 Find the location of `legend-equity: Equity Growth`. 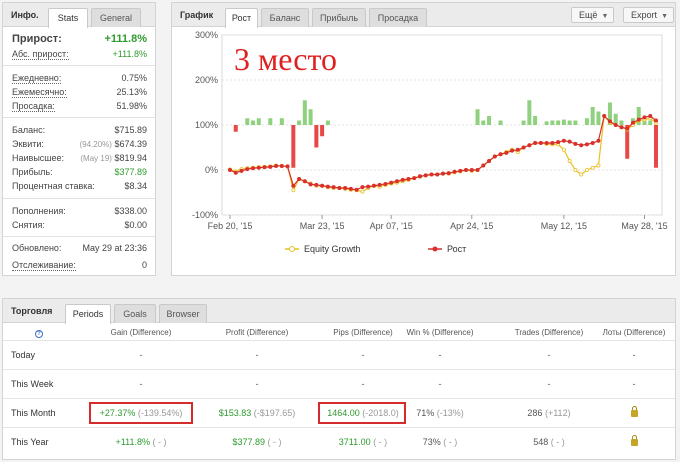

legend-equity: Equity Growth is located at coordinates (323, 249).